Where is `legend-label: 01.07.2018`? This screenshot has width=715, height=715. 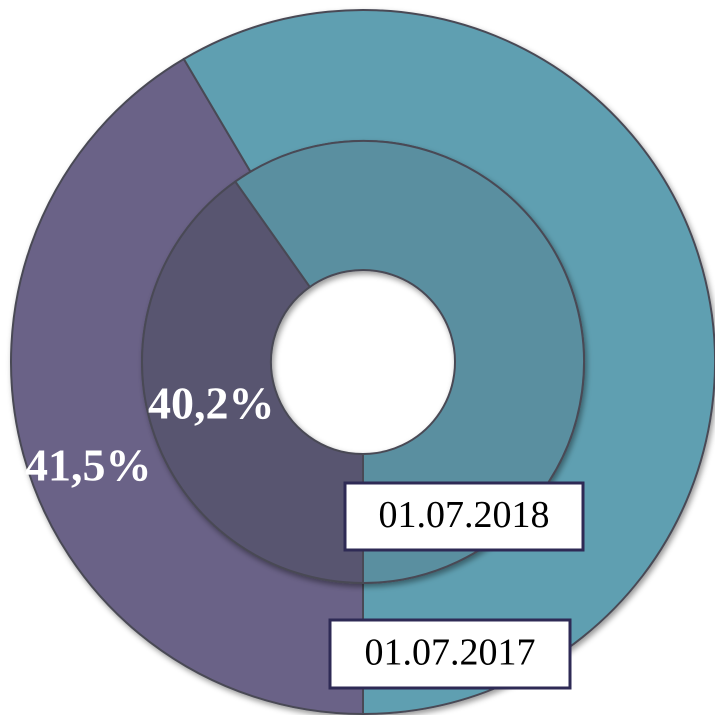
legend-label: 01.07.2018 is located at coordinates (464, 515).